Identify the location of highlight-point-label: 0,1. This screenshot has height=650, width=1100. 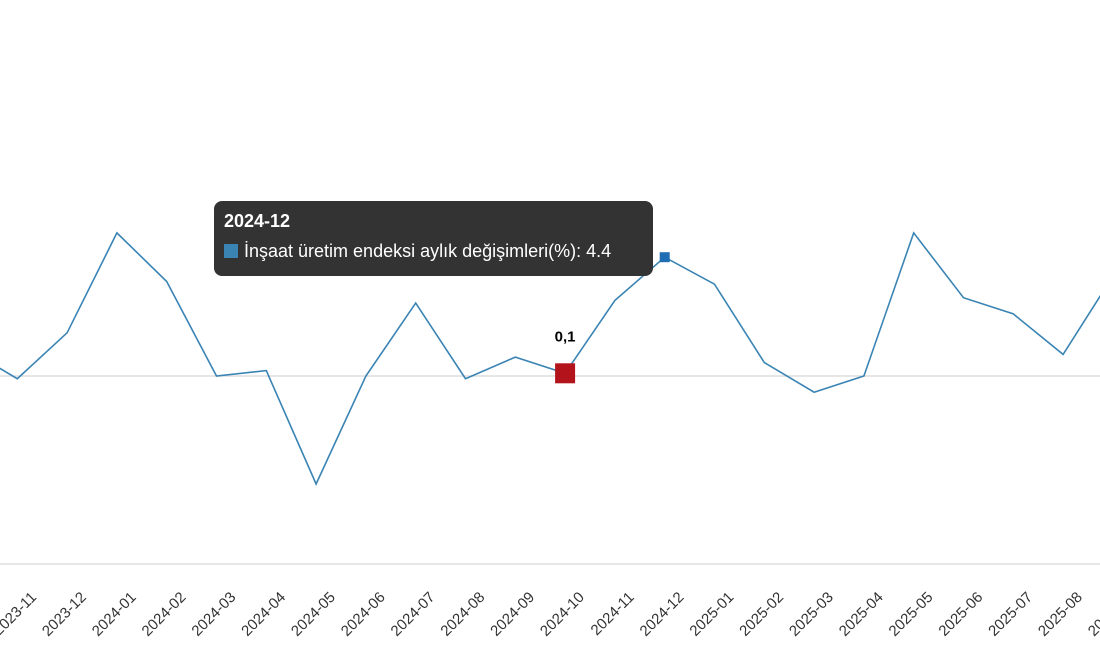
(565, 336).